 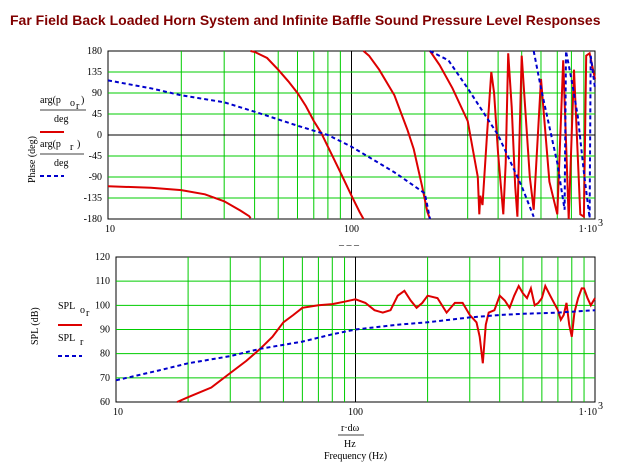 What do you see at coordinates (72, 103) in the screenshot?
I see `phase-legend-red-sub: o` at bounding box center [72, 103].